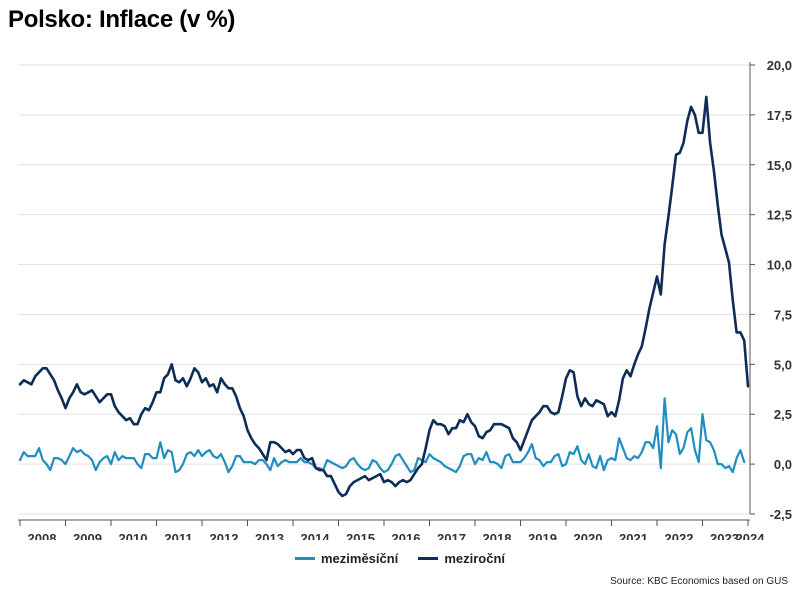 The width and height of the screenshot is (800, 600). What do you see at coordinates (382, 435) in the screenshot?
I see `series-line-mom` at bounding box center [382, 435].